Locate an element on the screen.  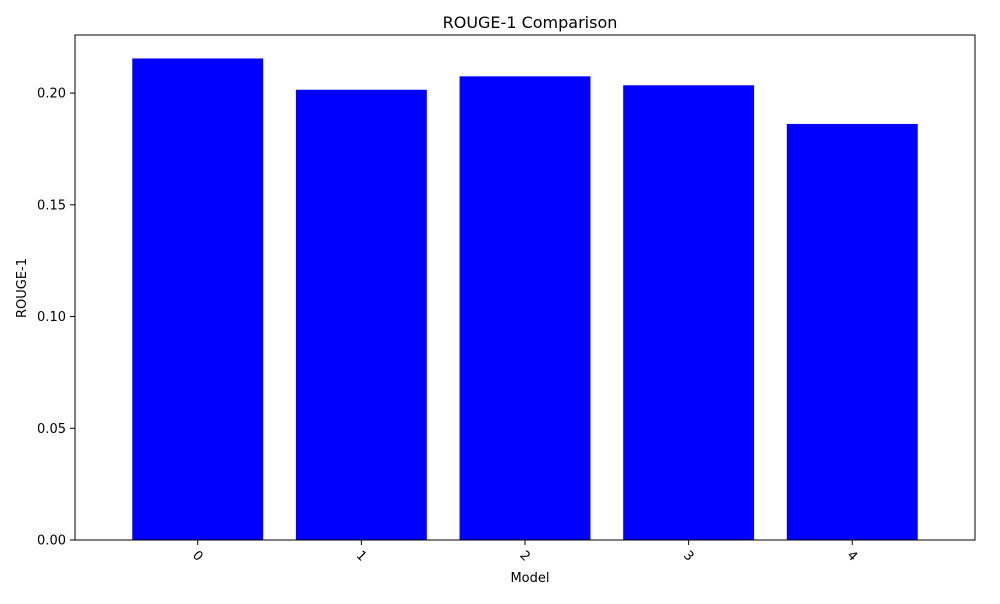
y-tick-label: 0.00 is located at coordinates (51, 541).